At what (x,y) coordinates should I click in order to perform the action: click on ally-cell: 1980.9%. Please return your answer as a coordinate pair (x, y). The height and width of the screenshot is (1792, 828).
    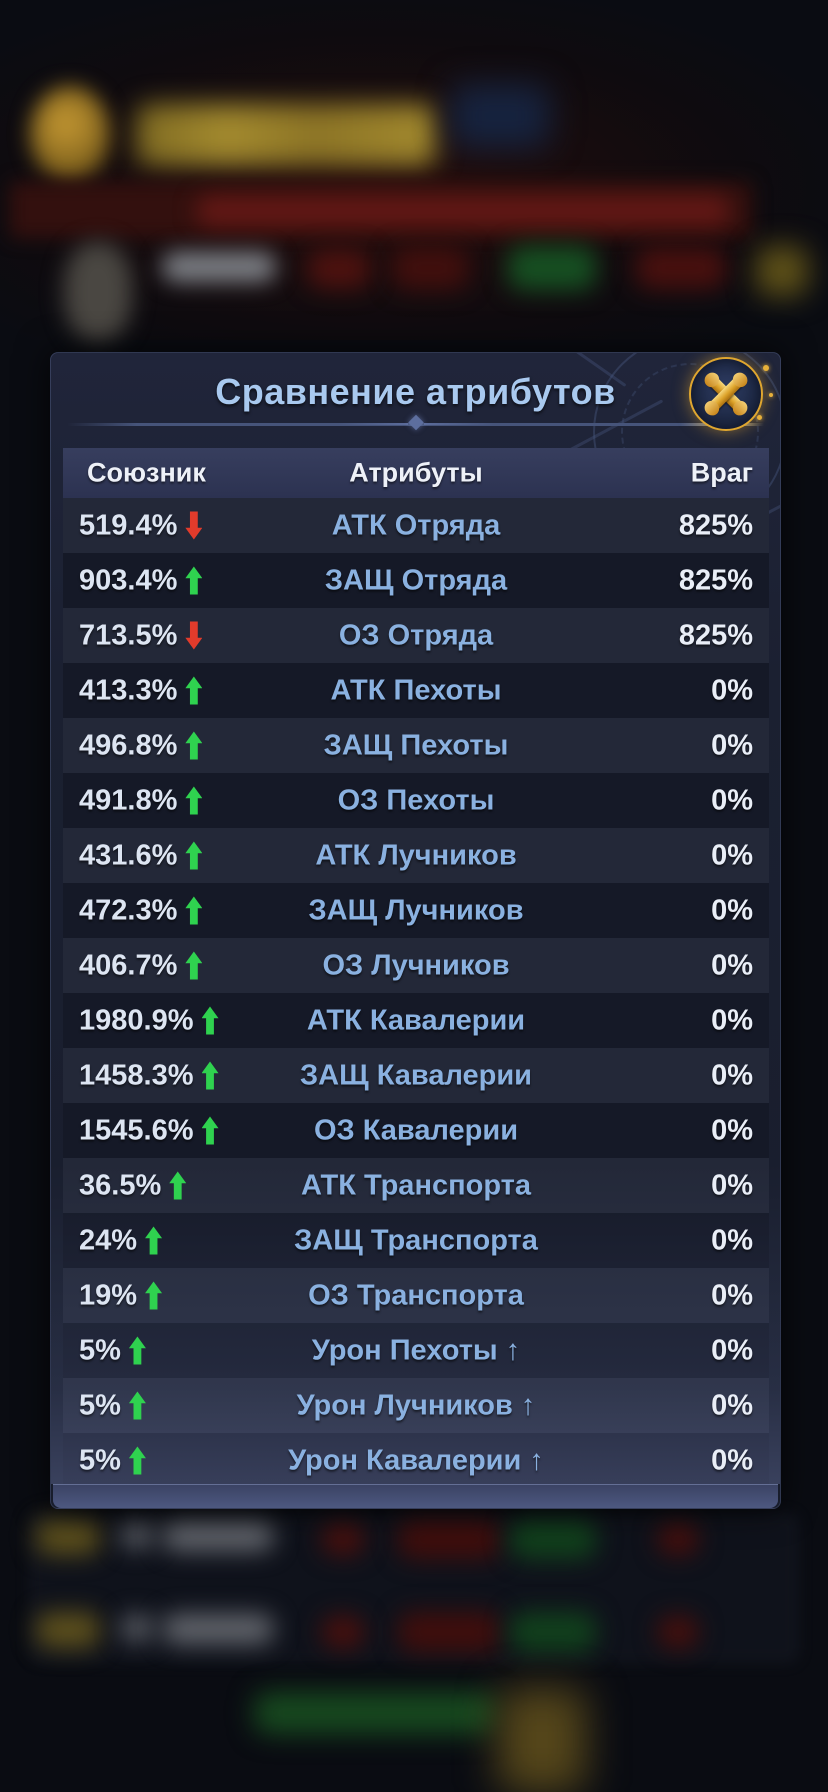
    Looking at the image, I should click on (149, 1020).